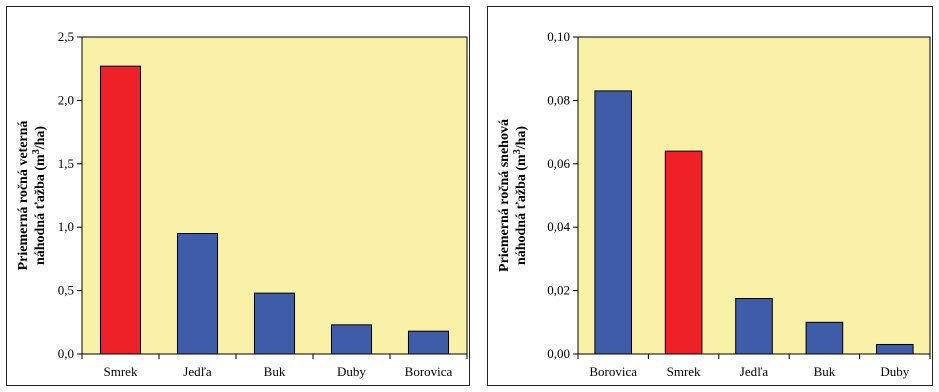  Describe the element at coordinates (504, 195) in the screenshot. I see `y-axis-title-line1: Priemerná ročná snehová` at that location.